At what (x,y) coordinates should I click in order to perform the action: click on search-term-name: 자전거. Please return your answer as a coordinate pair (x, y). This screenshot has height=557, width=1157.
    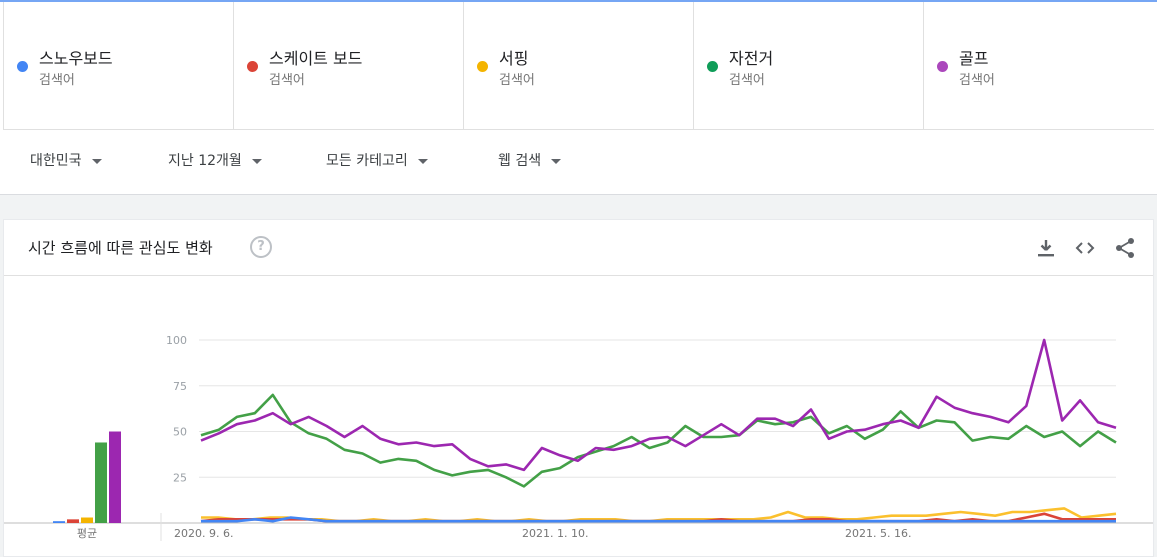
    Looking at the image, I should click on (751, 58).